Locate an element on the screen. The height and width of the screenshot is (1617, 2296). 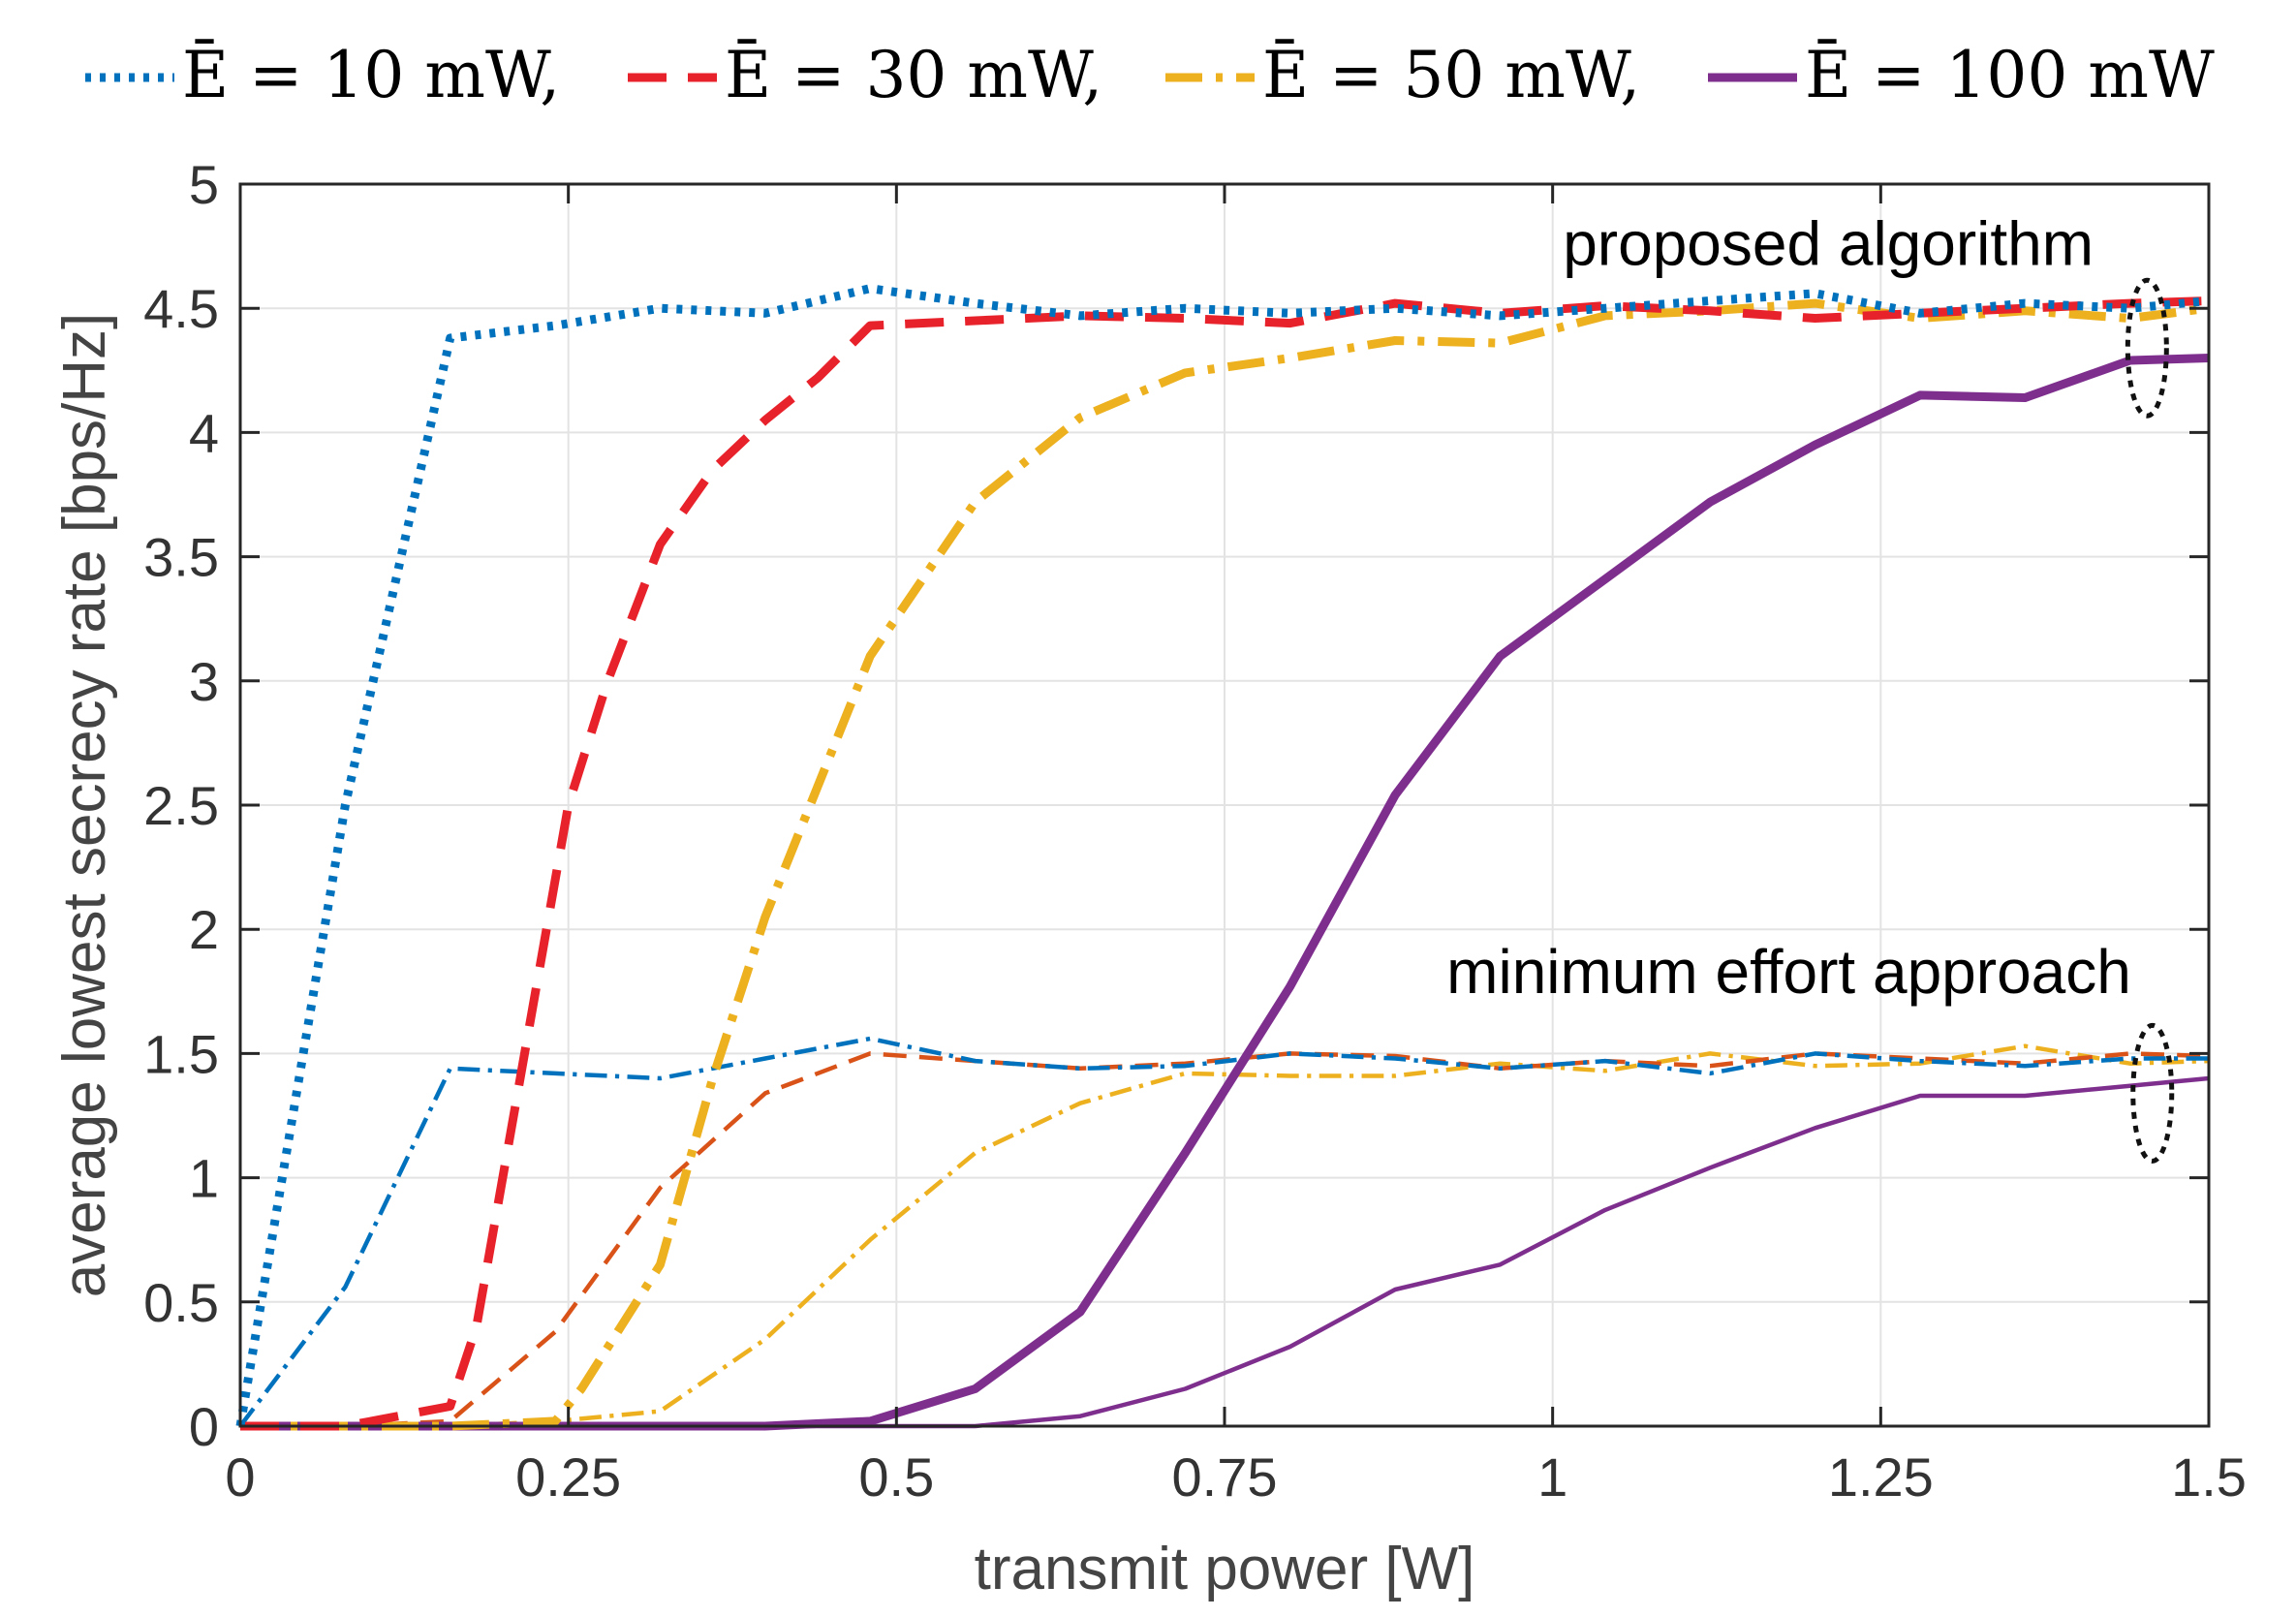
legend-label-30mw: Ē = 30 mW, is located at coordinates (913, 75).